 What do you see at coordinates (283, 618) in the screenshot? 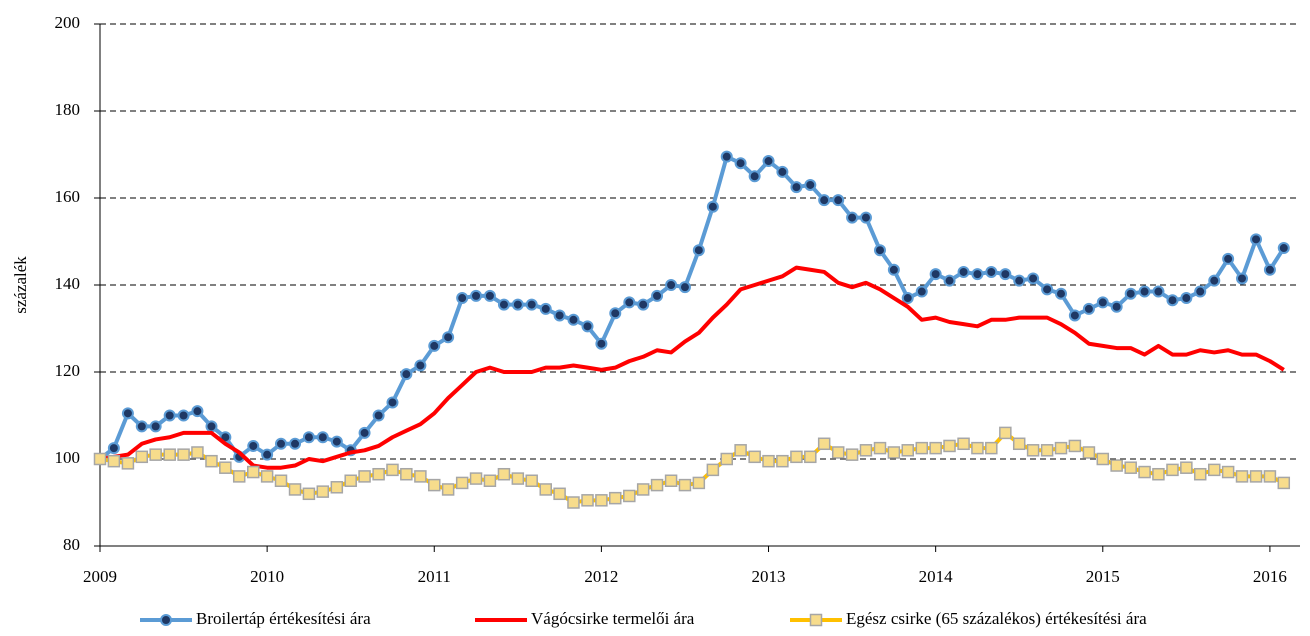
I see `legend-label: Broilertáp értékesítési ára` at bounding box center [283, 618].